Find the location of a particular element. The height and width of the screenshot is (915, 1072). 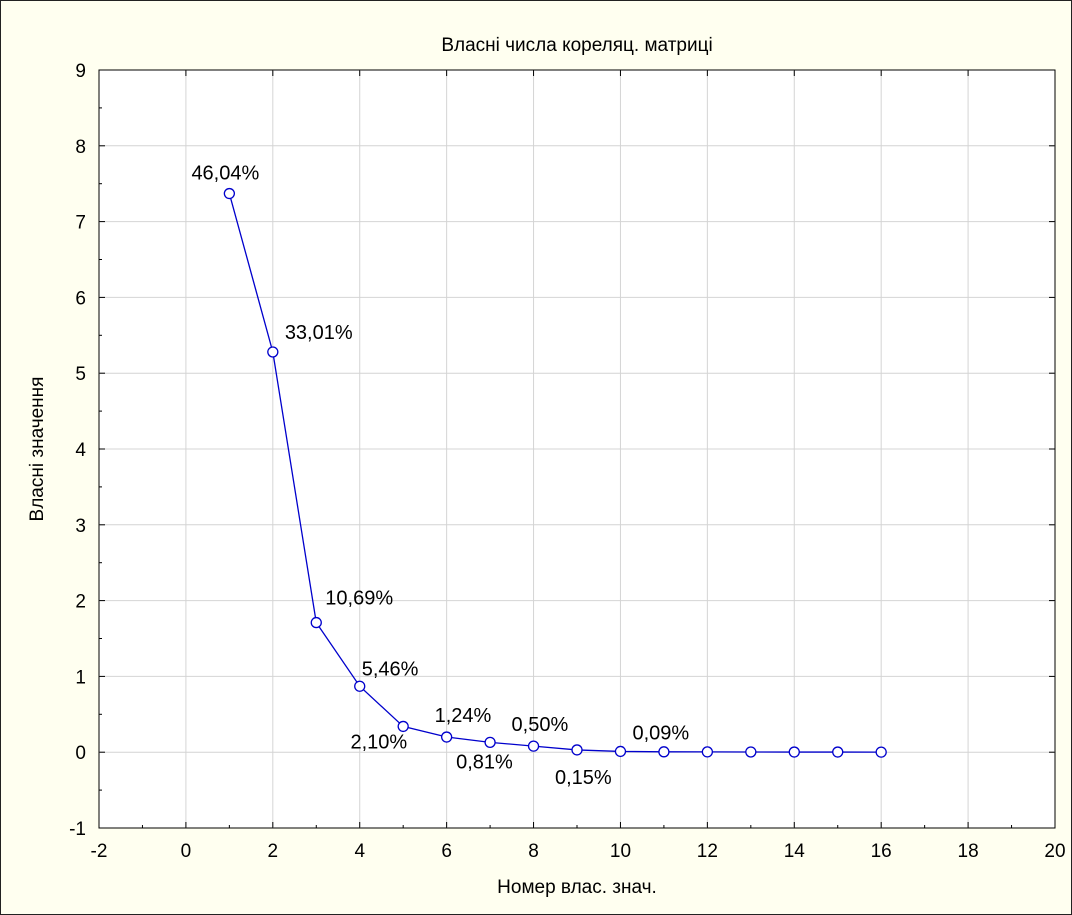

chart-title: Власні числа кореляц. матриці is located at coordinates (576, 45).